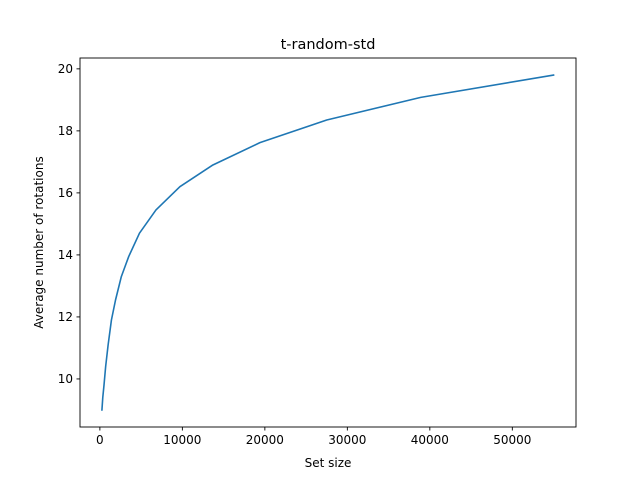  Describe the element at coordinates (65, 379) in the screenshot. I see `y-tick-label: 10` at that location.